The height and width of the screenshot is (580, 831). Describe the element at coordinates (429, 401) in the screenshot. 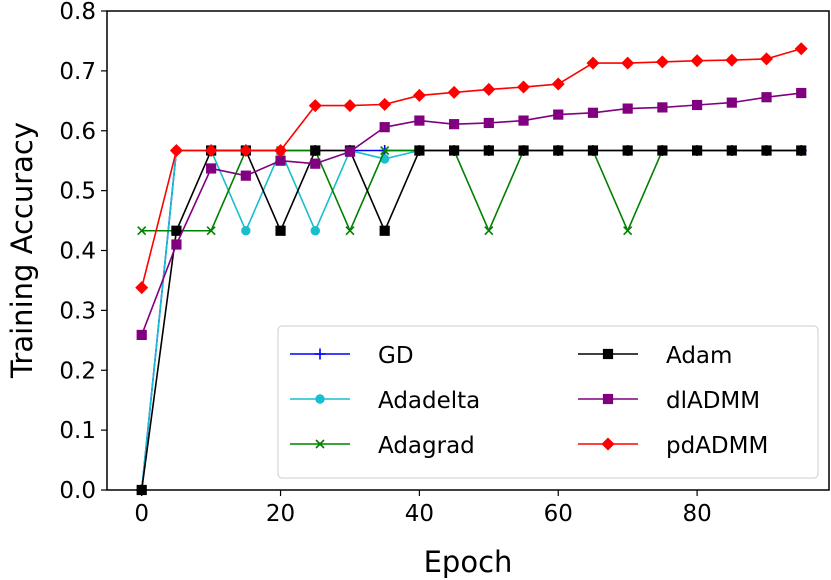

I see `legend-label-adadelta: Adadelta` at that location.